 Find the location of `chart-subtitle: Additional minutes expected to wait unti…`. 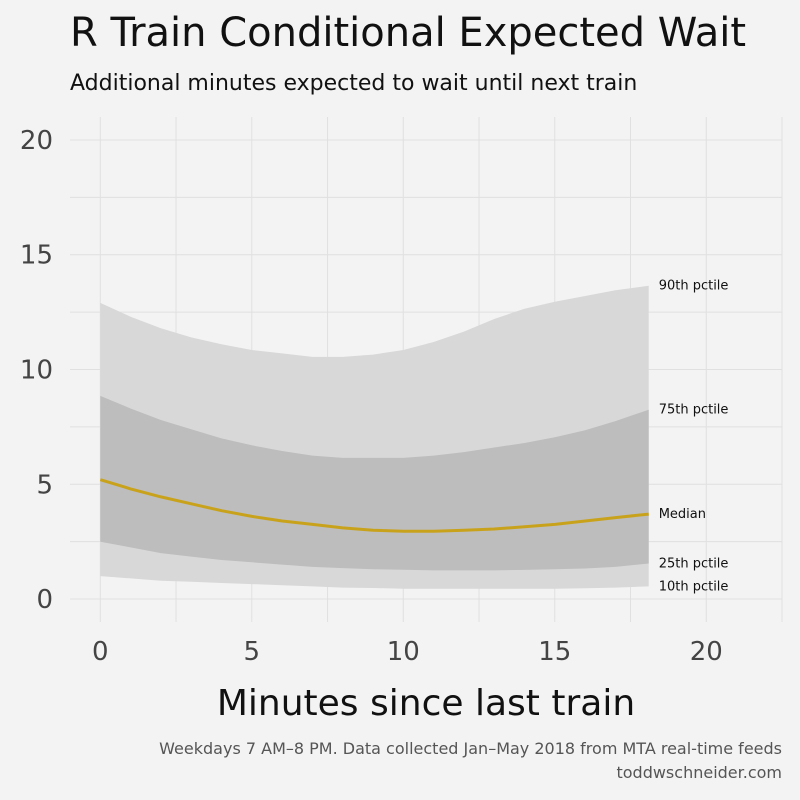

chart-subtitle: Additional minutes expected to wait unti… is located at coordinates (354, 83).